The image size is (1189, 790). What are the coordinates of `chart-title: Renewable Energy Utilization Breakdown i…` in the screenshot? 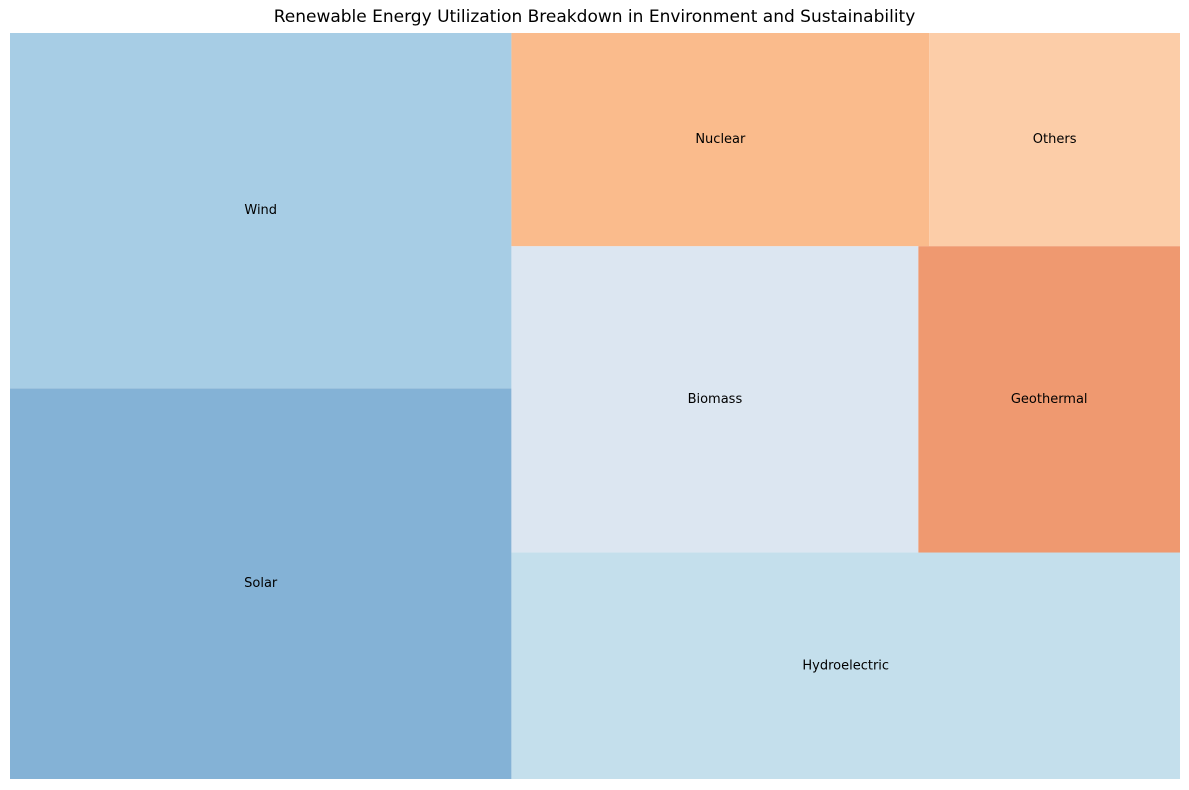 It's located at (594, 17).